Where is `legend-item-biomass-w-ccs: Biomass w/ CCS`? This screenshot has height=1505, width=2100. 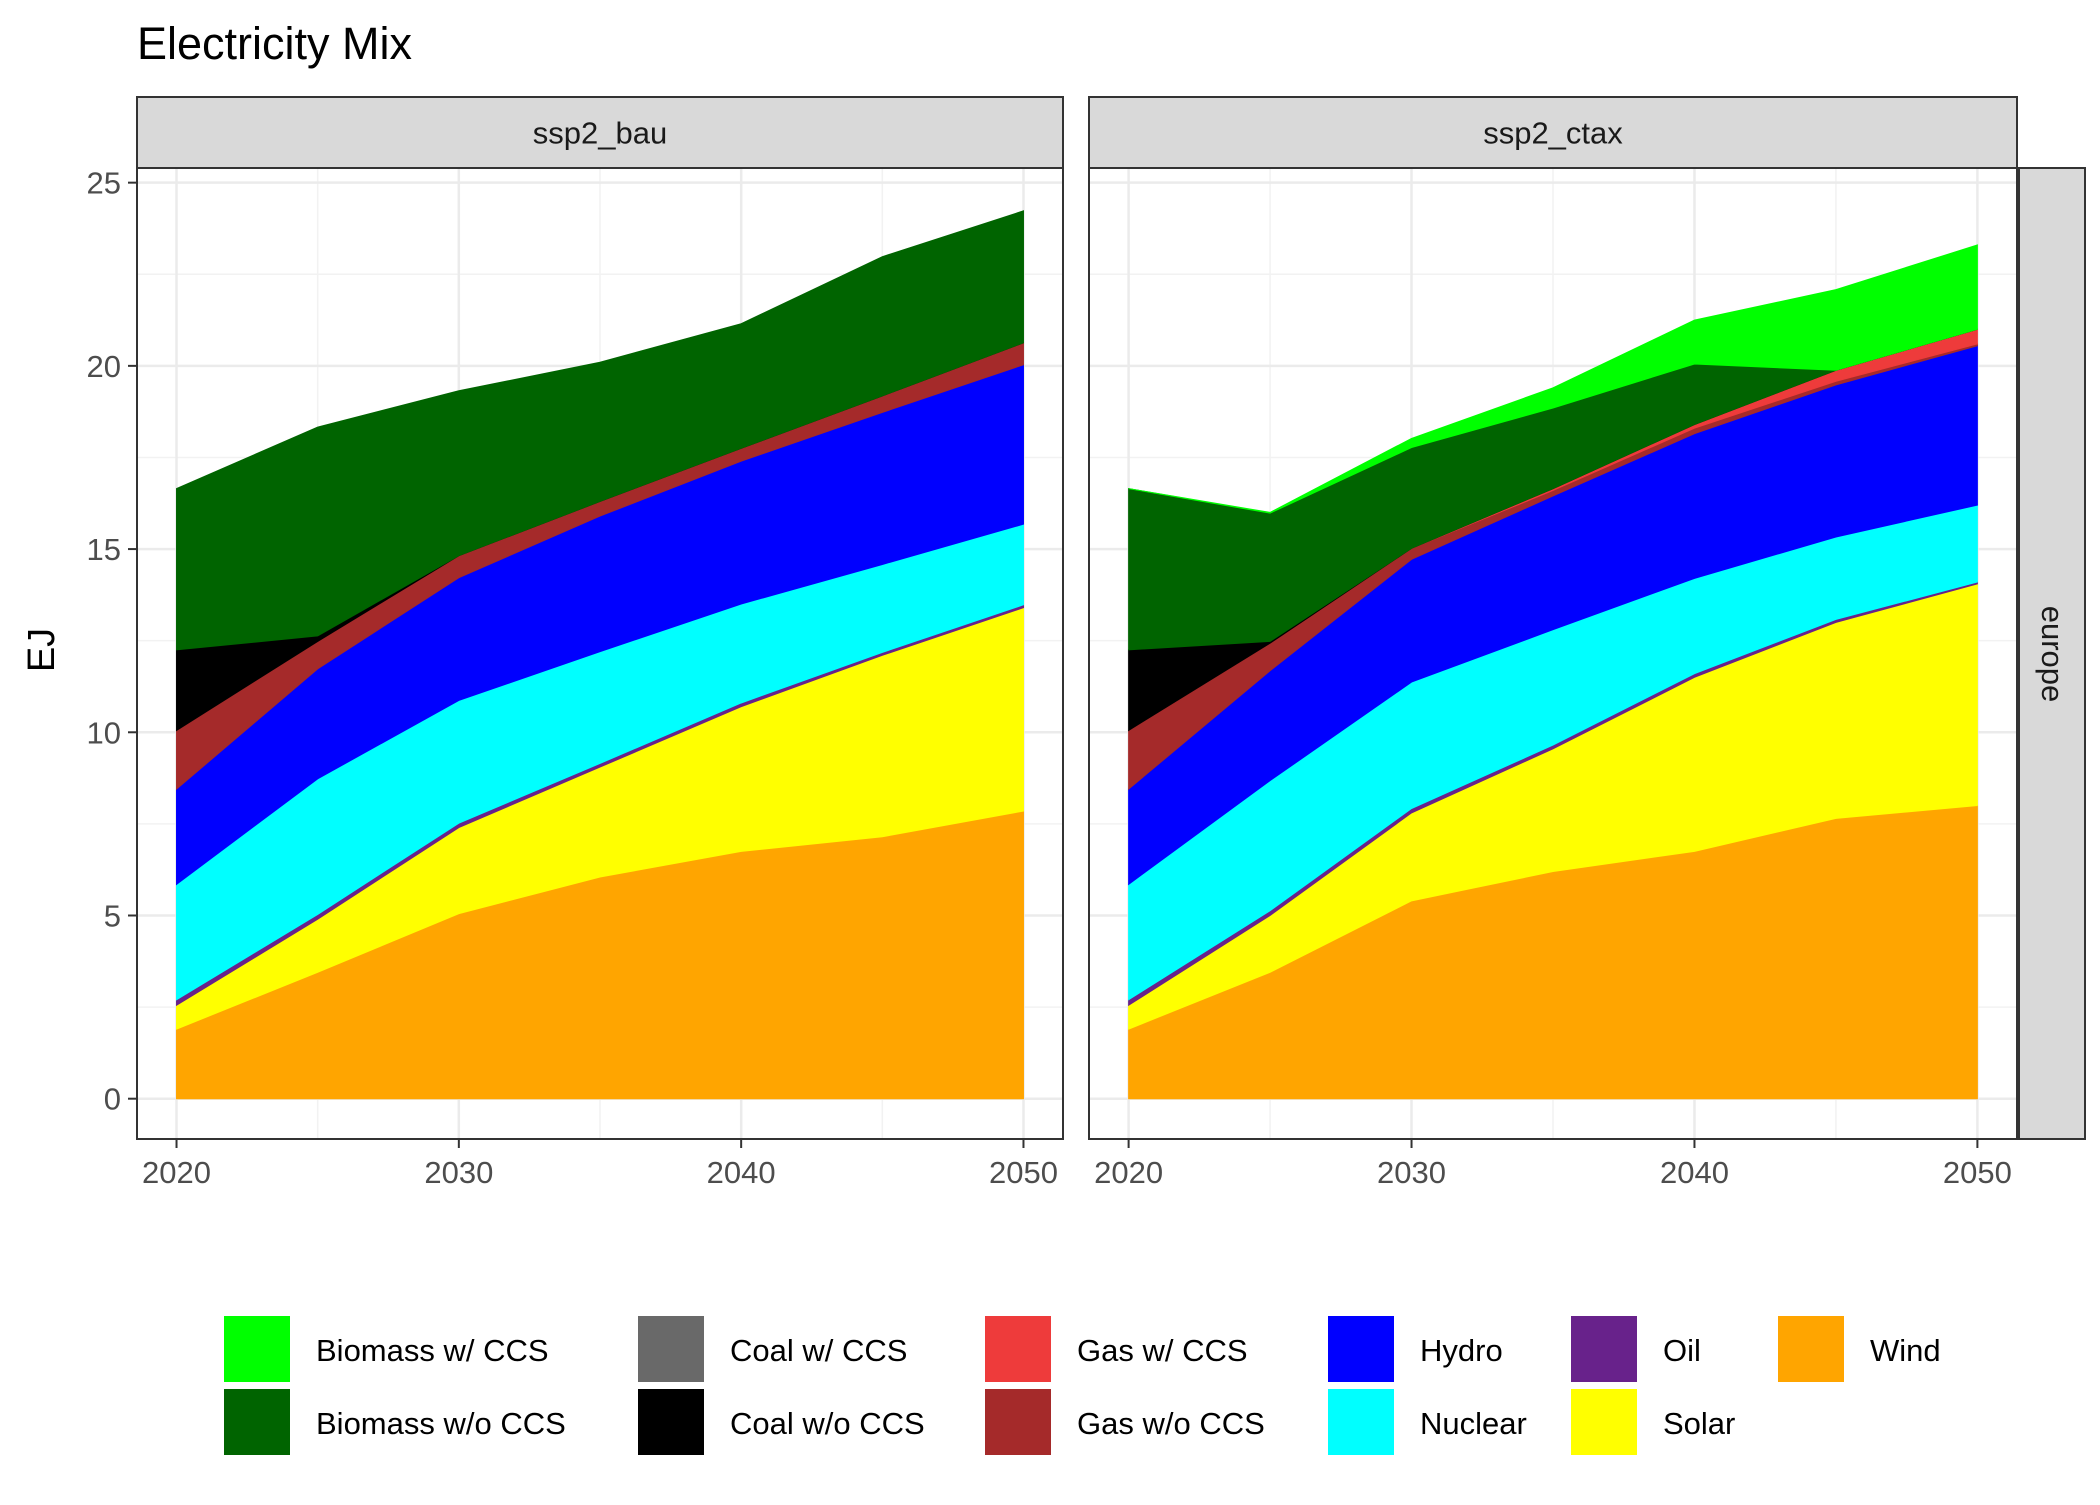
legend-item-biomass-w-ccs: Biomass w/ CCS is located at coordinates (386, 1349).